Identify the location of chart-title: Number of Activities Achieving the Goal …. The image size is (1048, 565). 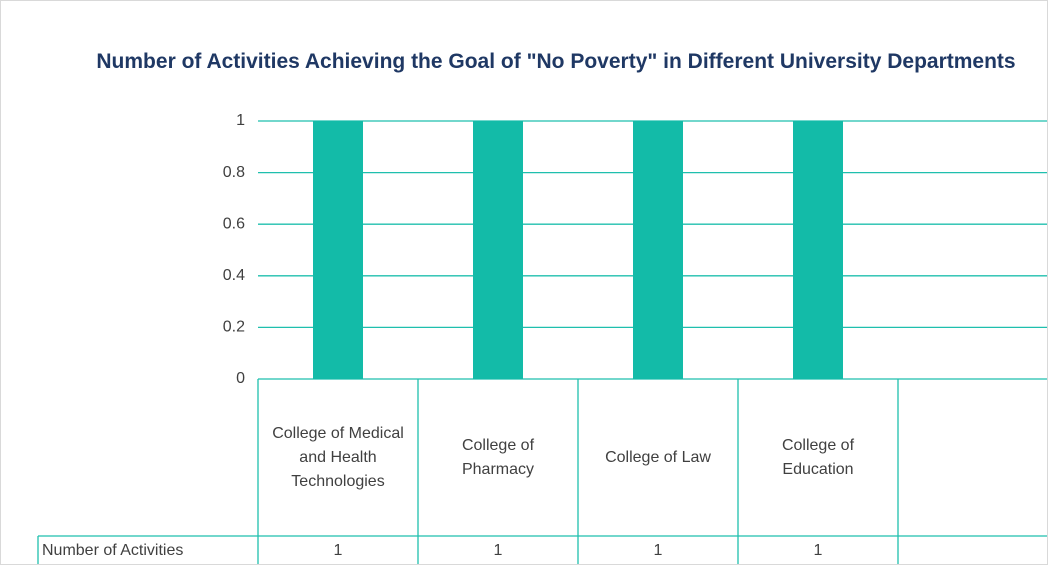
(556, 61).